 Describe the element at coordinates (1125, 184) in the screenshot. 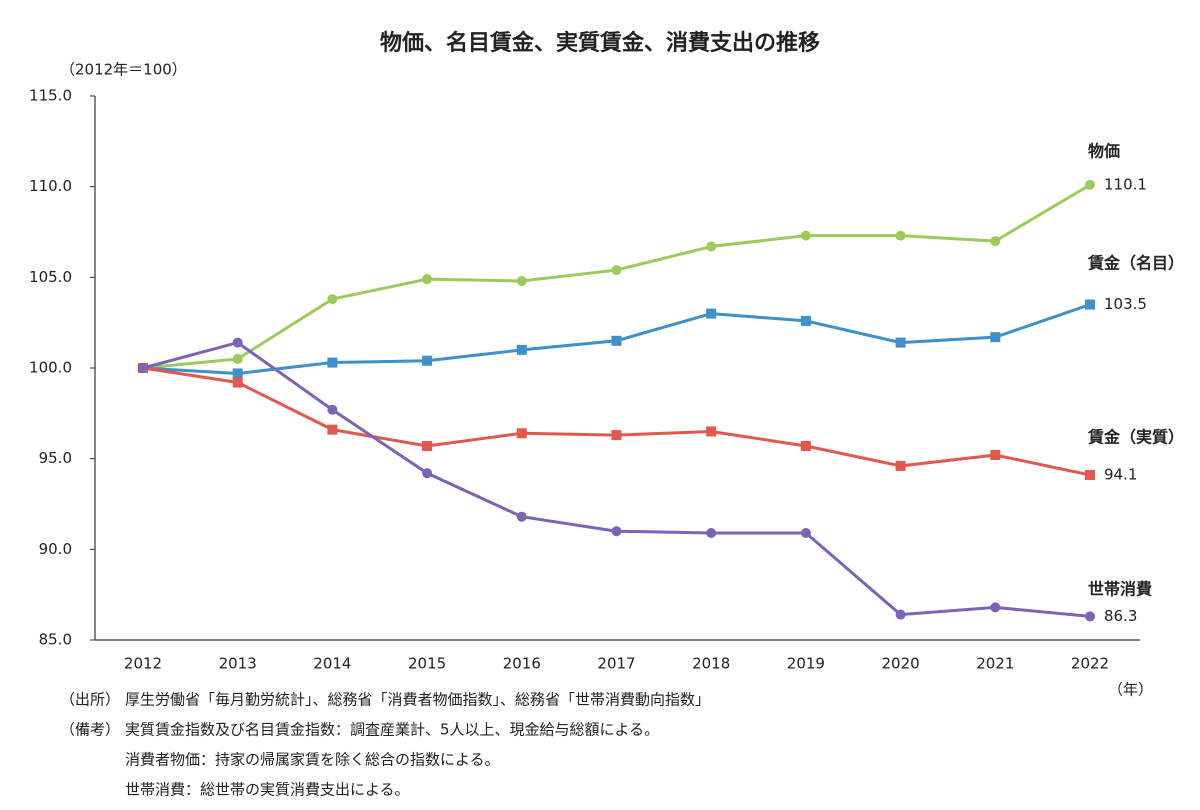

I see `data-label: 110.1` at that location.